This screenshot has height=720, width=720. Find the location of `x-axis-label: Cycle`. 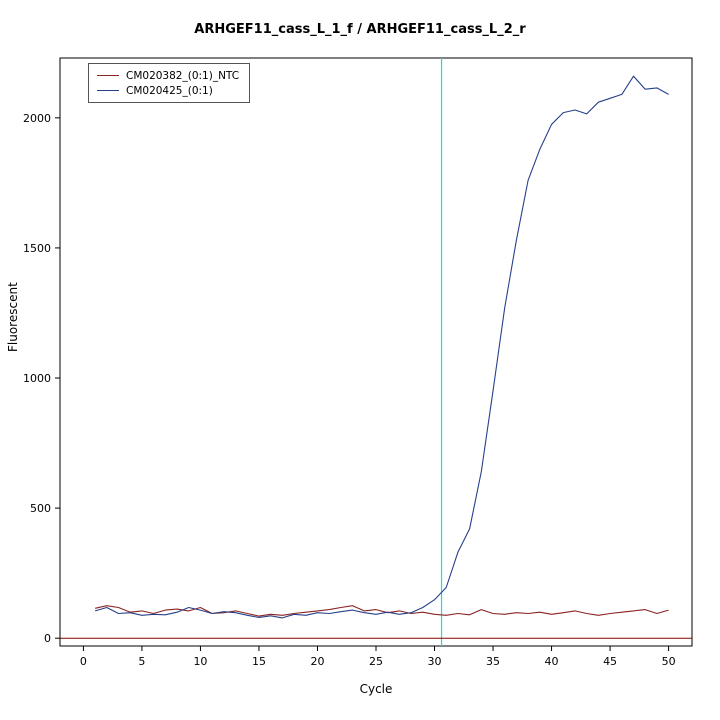

x-axis-label: Cycle is located at coordinates (376, 689).